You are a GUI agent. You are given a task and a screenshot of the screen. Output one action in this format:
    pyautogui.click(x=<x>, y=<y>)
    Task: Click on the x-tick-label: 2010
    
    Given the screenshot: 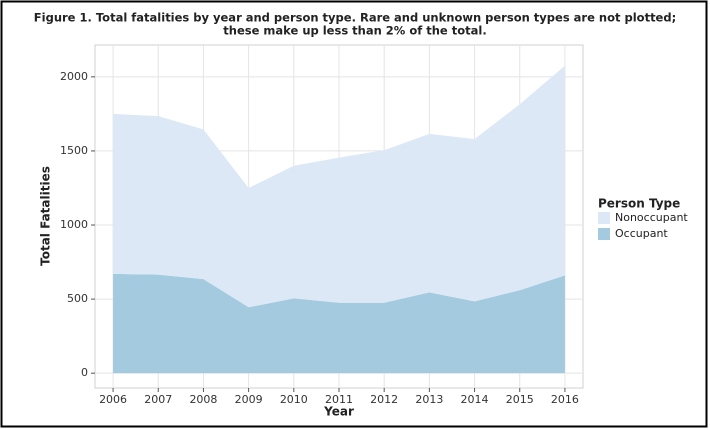 What is the action you would take?
    pyautogui.click(x=294, y=399)
    